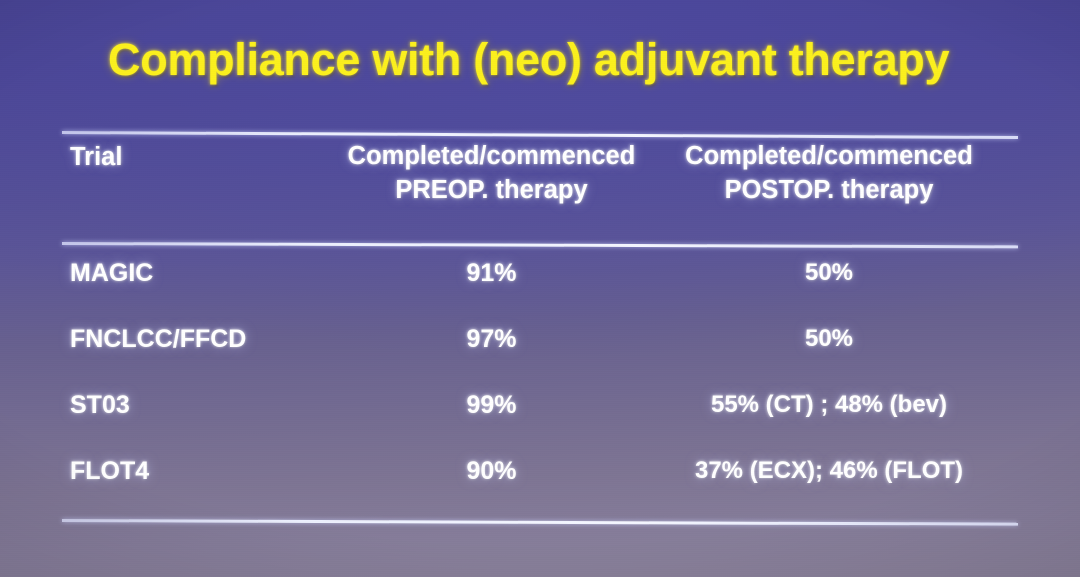  I want to click on column-header-trial: Trial, so click(96, 157).